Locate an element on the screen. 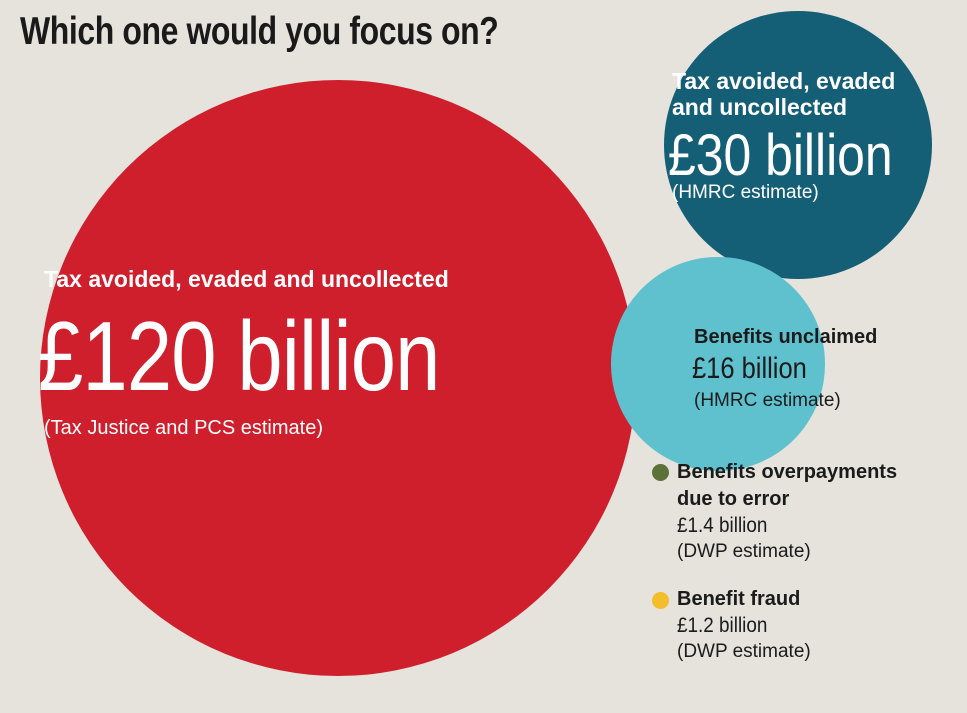  teal-bubble-source: (HMRC estimate) is located at coordinates (745, 192).